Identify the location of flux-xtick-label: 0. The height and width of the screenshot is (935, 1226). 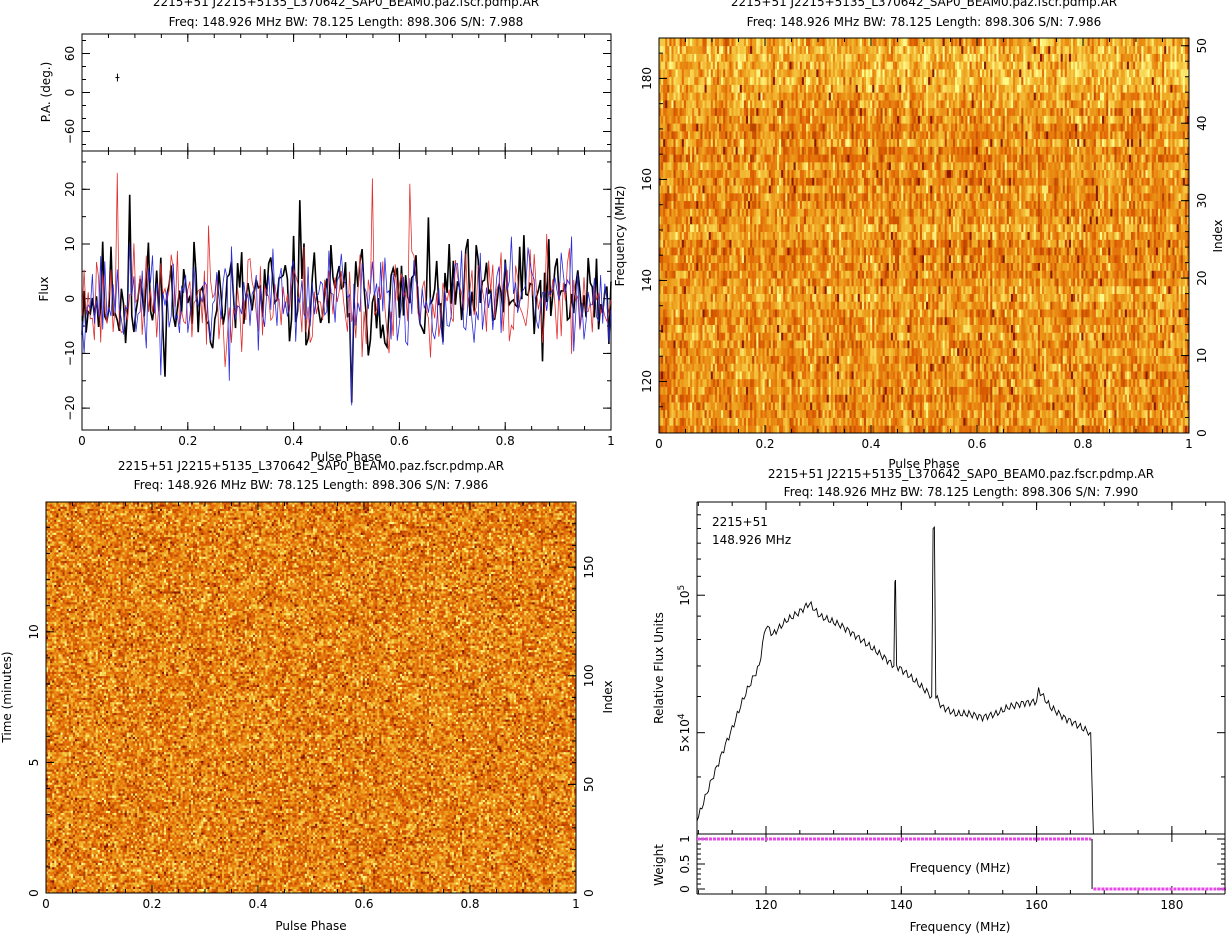
(82, 441).